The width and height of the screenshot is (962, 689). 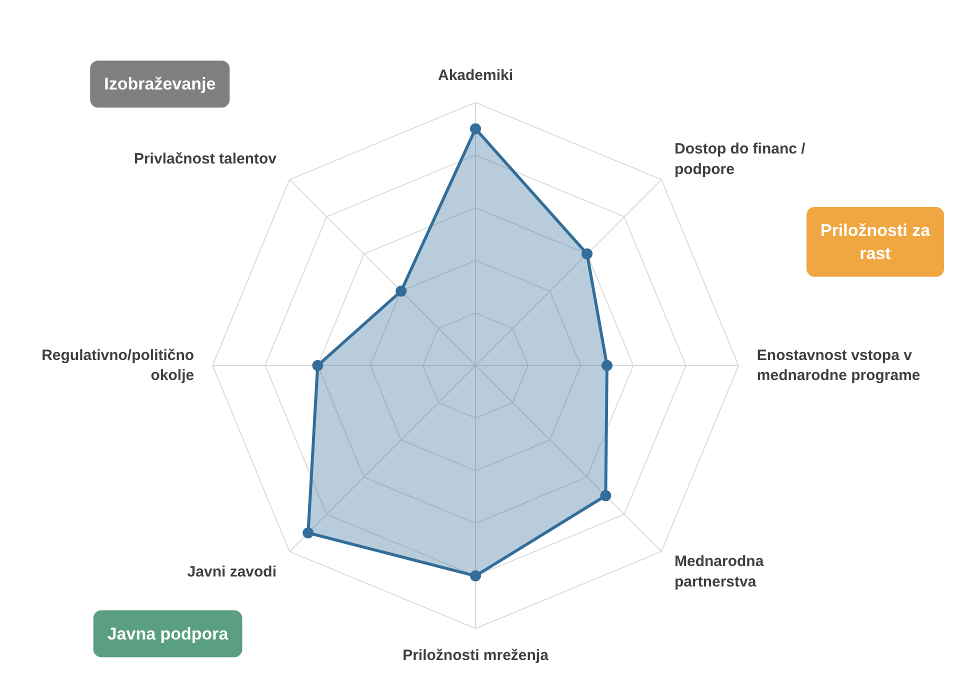 What do you see at coordinates (740, 159) in the screenshot?
I see `spoke-label: Dostop do financ / podpore` at bounding box center [740, 159].